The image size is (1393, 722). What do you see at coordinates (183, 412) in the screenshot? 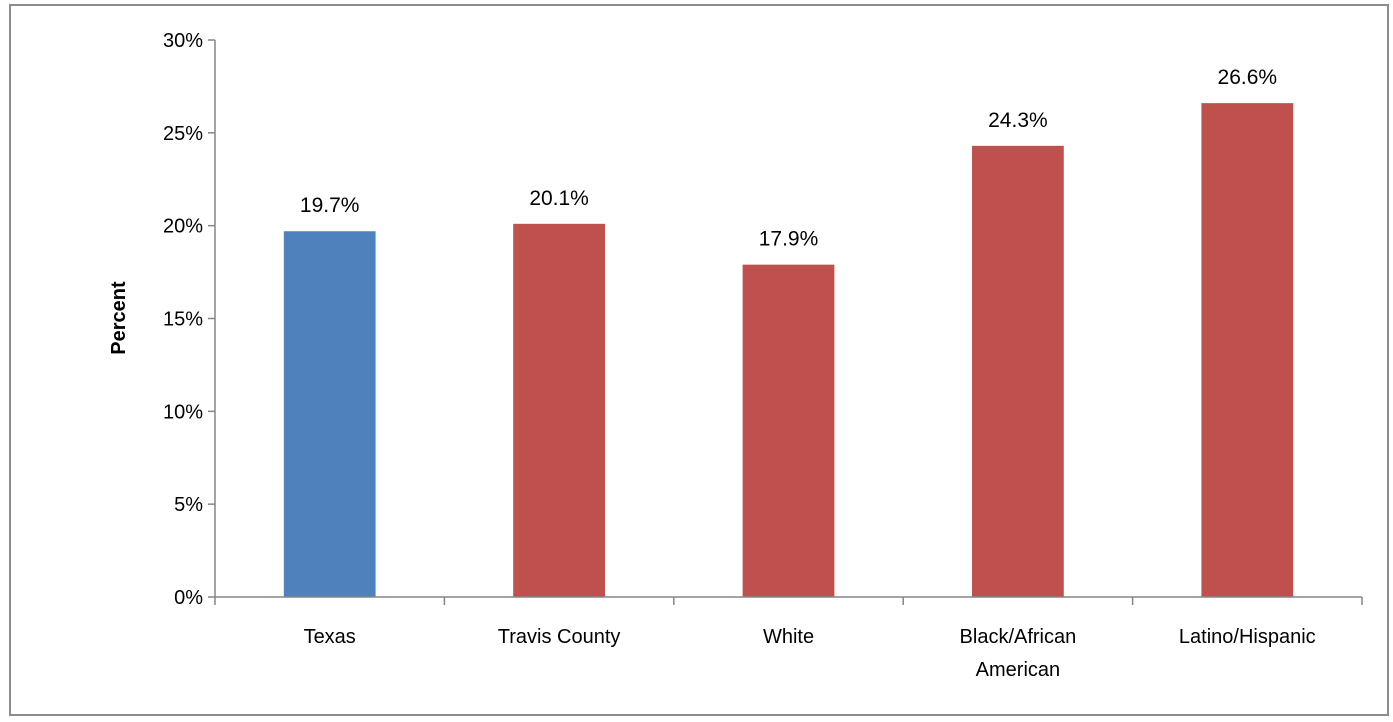
I see `y-tick-label: 10%` at bounding box center [183, 412].